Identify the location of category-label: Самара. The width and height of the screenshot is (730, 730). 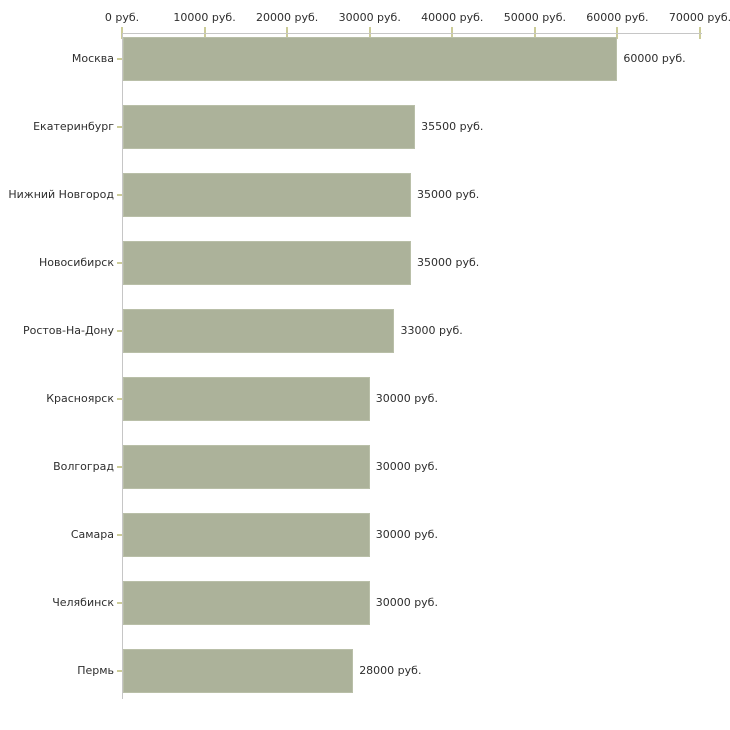
(92, 534).